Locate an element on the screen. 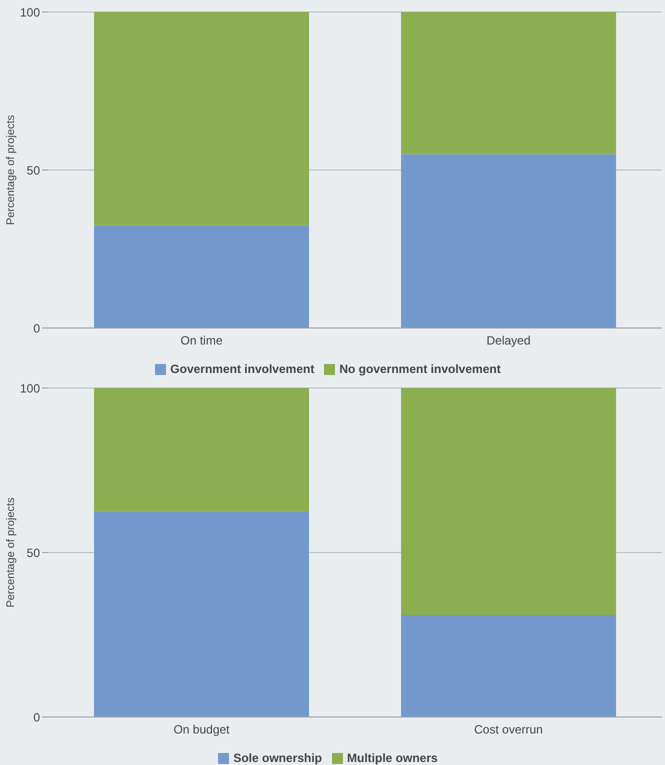 This screenshot has height=765, width=665. x-tick-label: On time is located at coordinates (201, 341).